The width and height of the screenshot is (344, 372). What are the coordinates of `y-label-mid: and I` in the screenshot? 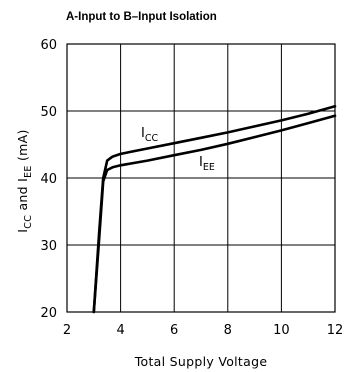 It's located at (22, 196).